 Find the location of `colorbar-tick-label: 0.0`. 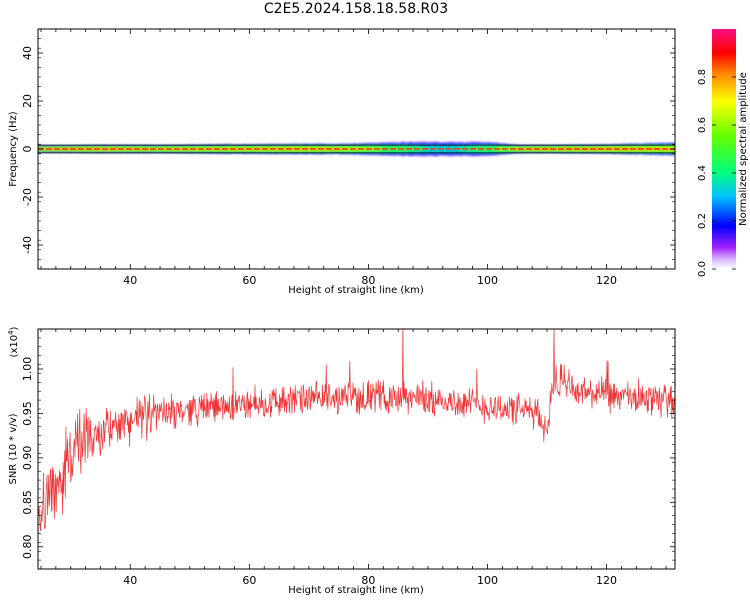

colorbar-tick-label: 0.0 is located at coordinates (702, 269).